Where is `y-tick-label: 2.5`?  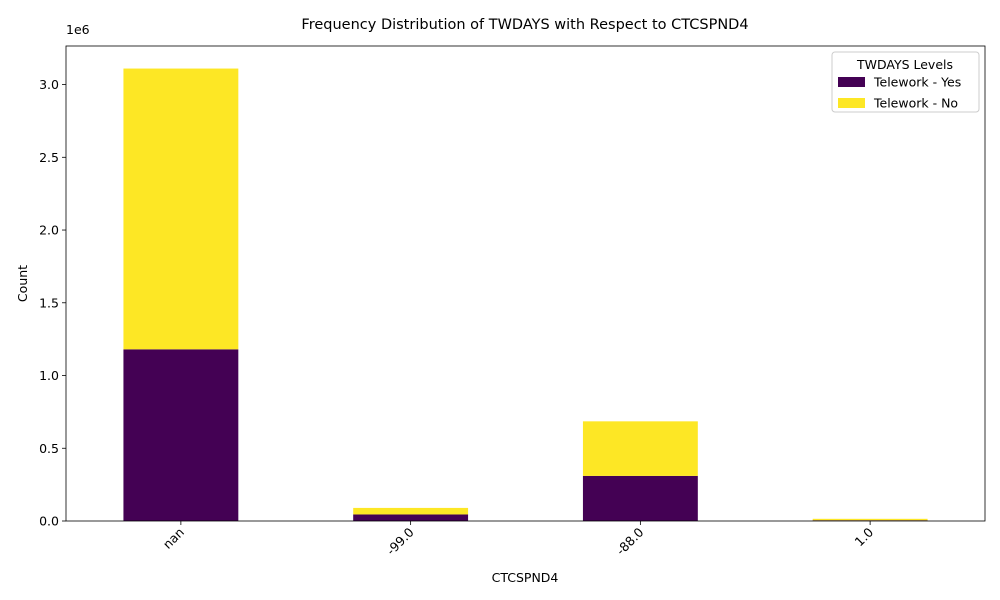 y-tick-label: 2.5 is located at coordinates (49, 157).